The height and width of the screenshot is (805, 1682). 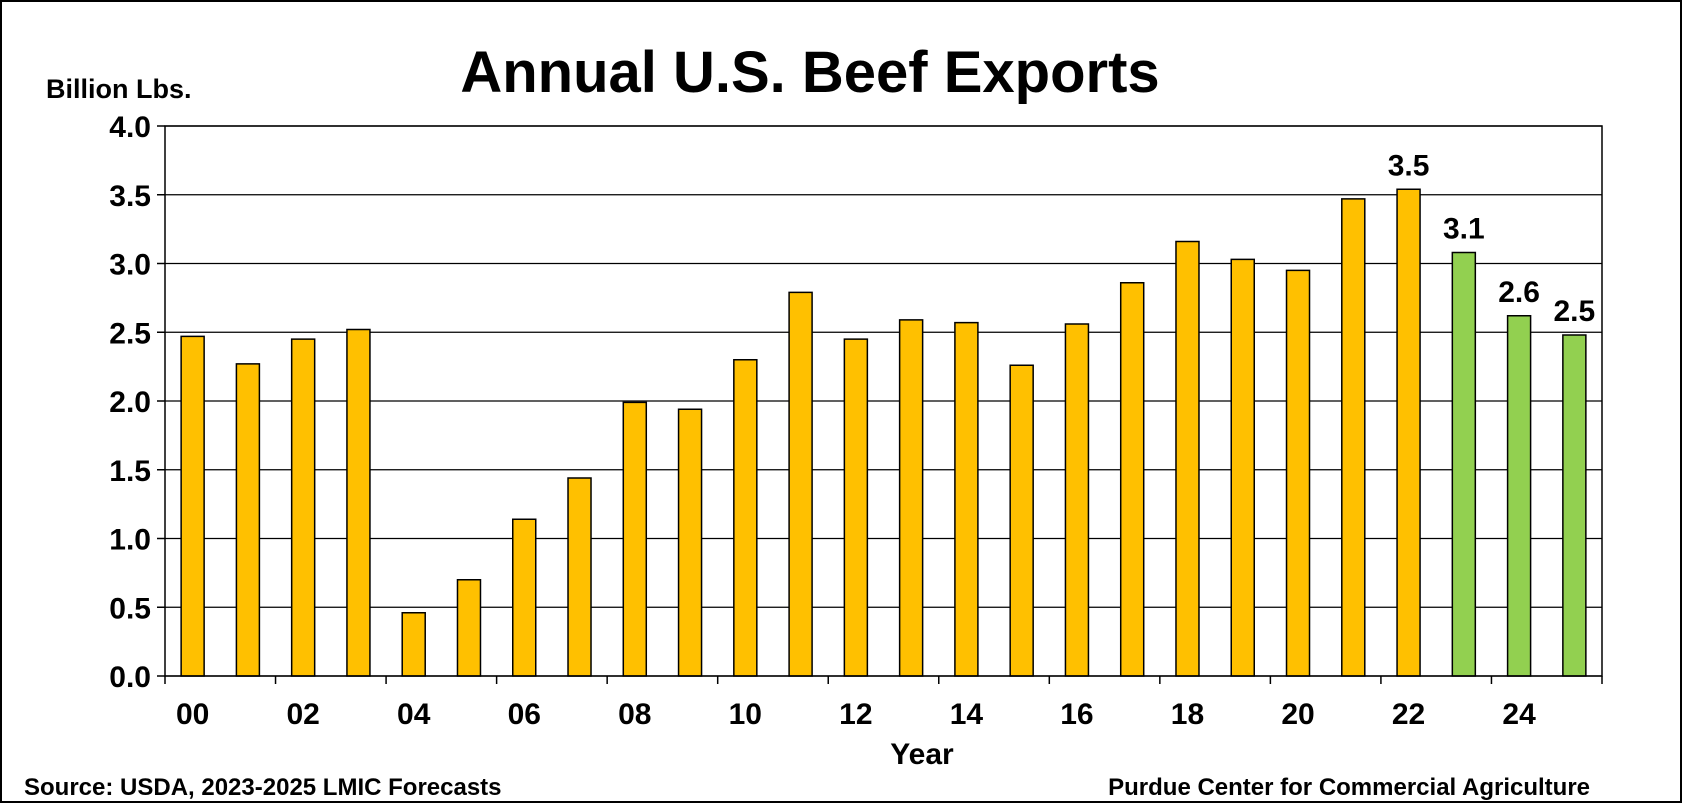 What do you see at coordinates (130, 471) in the screenshot?
I see `y-tick-label: 1.5` at bounding box center [130, 471].